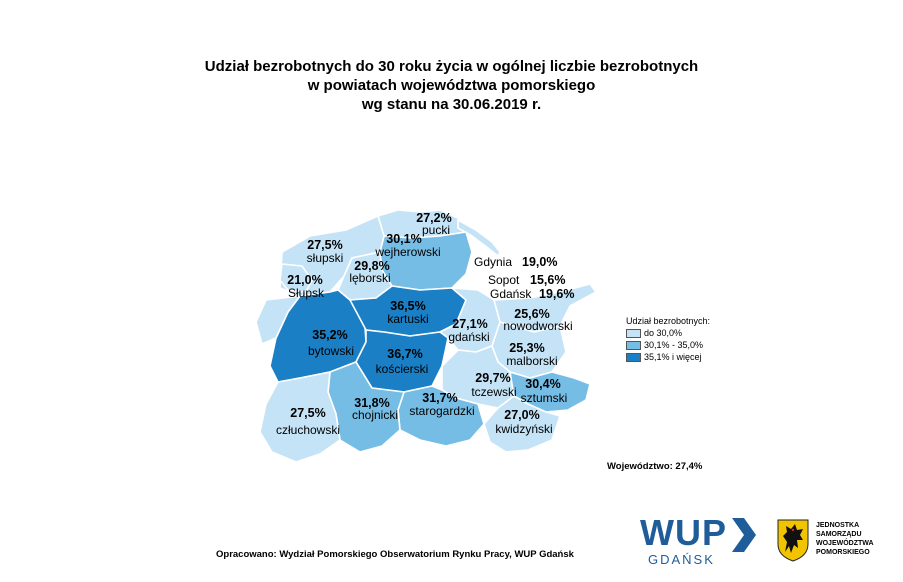  Describe the element at coordinates (439, 398) in the screenshot. I see `label-value-starogardzki: 31,7%` at that location.